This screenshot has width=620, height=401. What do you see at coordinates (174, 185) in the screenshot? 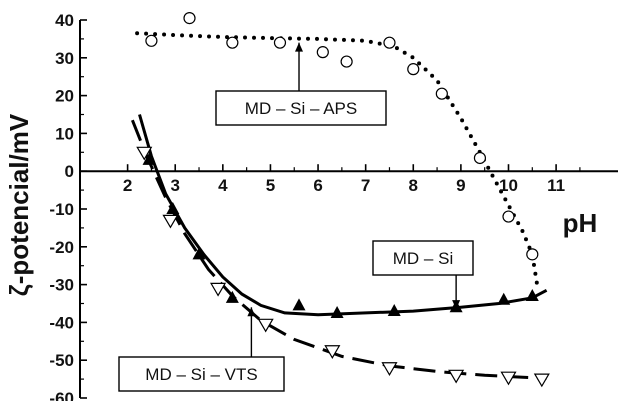
I see `x-tick-label: 3` at bounding box center [174, 185].